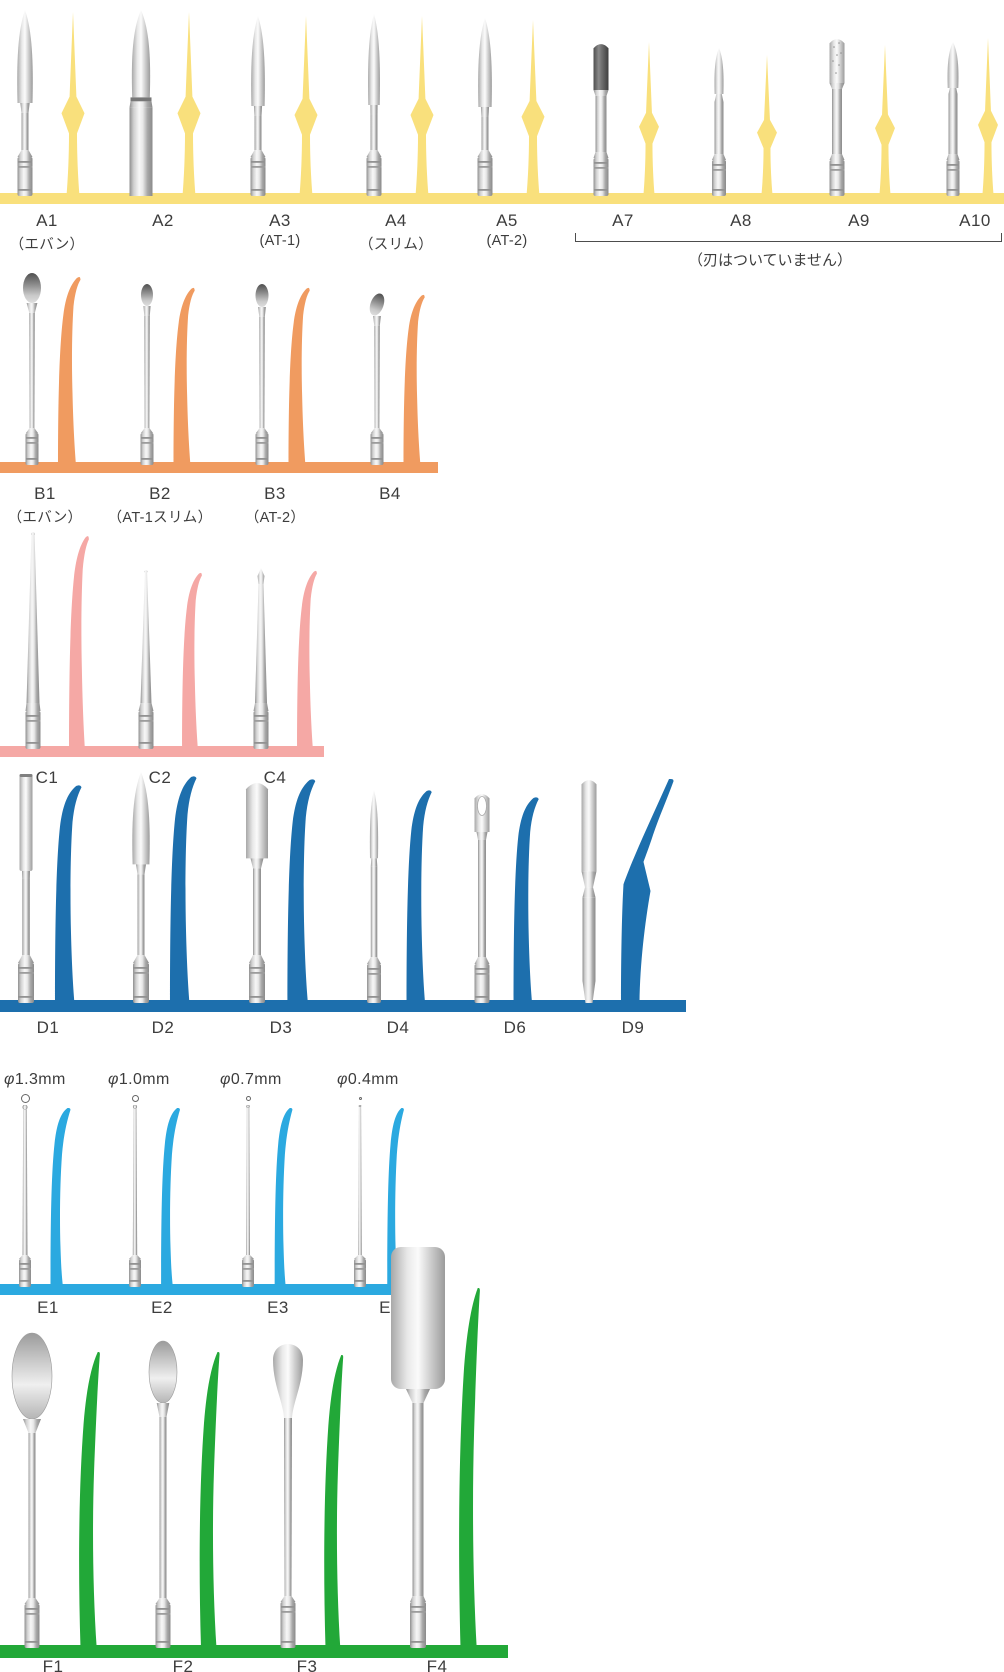  What do you see at coordinates (48, 1027) in the screenshot?
I see `item-label-D1: D1` at bounding box center [48, 1027].